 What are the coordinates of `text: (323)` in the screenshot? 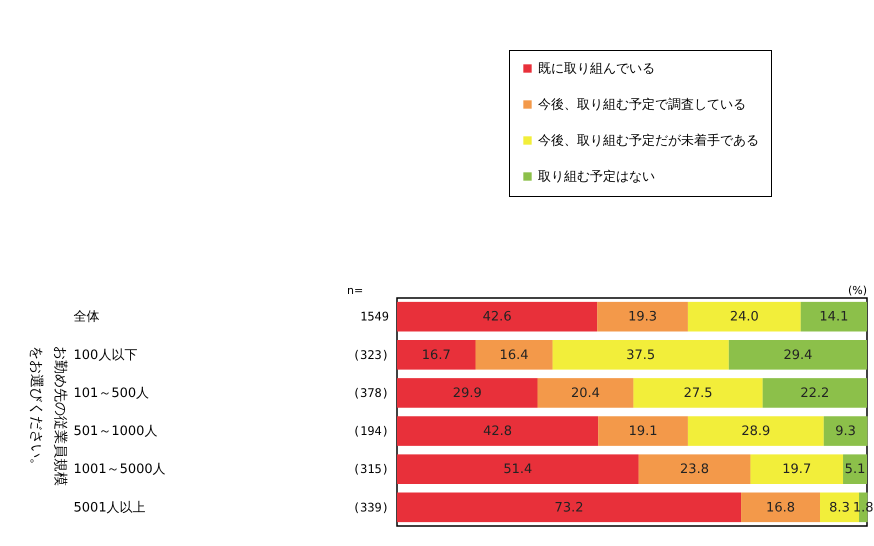 It's located at (370, 355).